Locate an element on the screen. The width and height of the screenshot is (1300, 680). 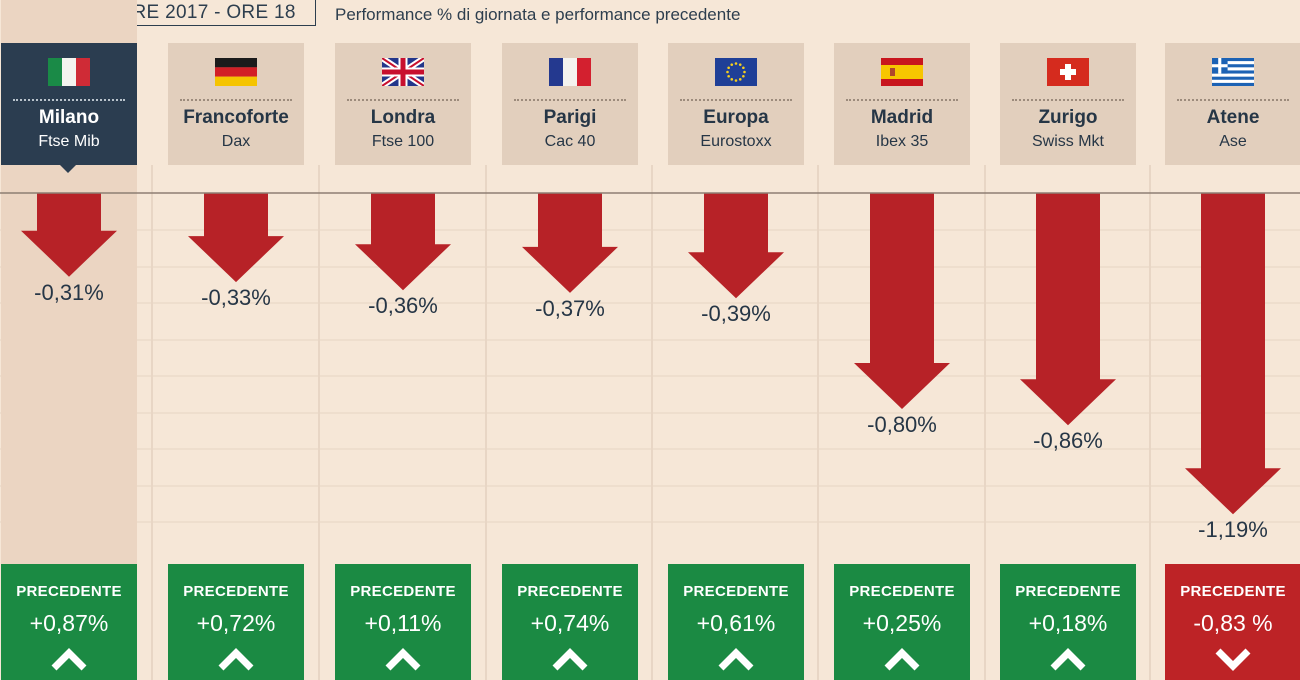
market-header: Zurigo Swiss Mkt is located at coordinates (1068, 104).